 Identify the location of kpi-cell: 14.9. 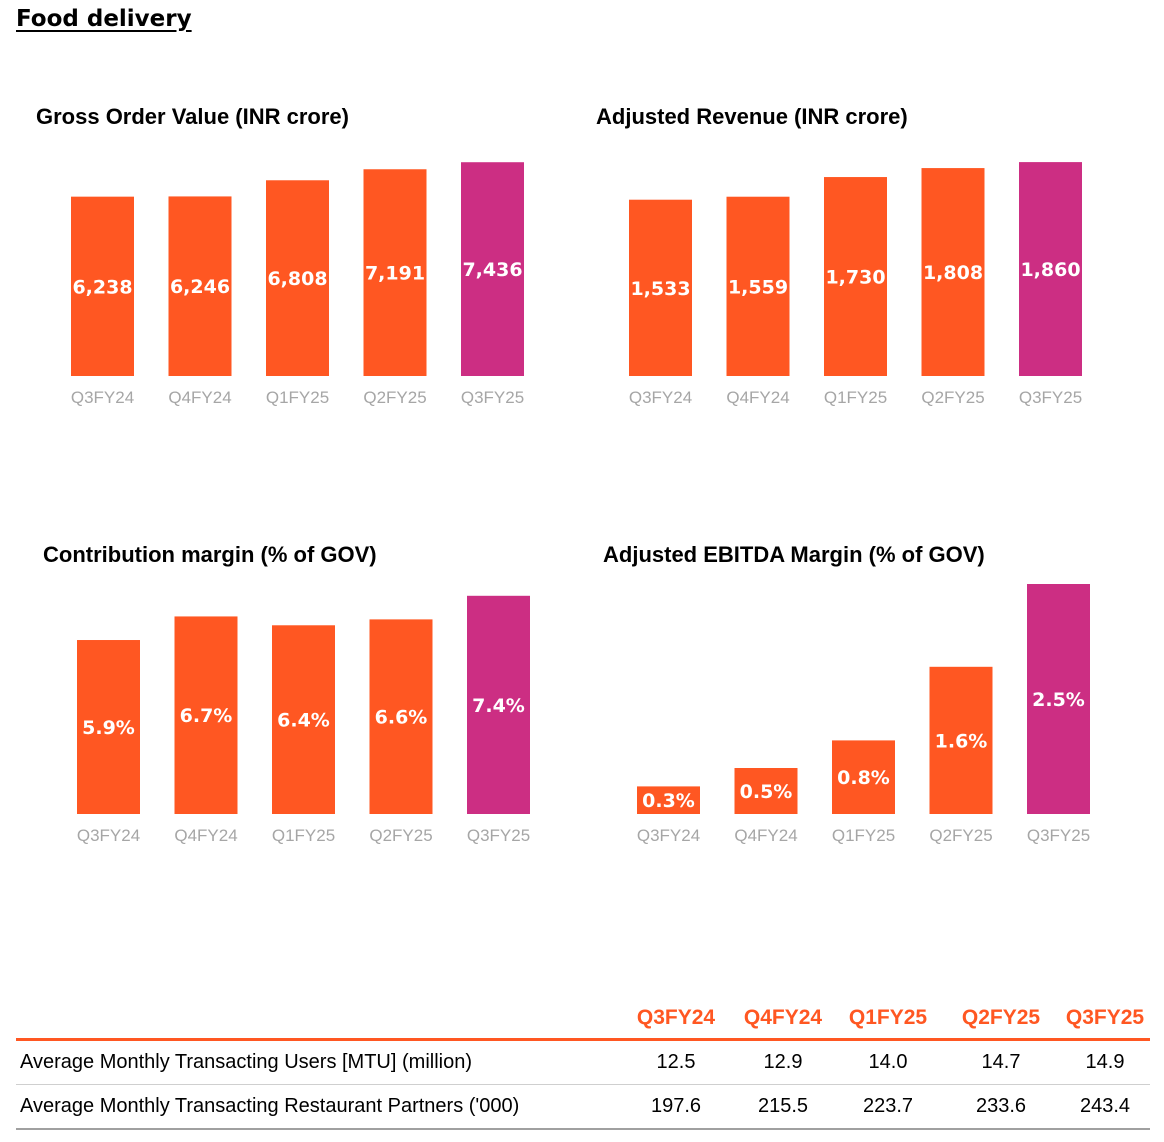
(1105, 1062).